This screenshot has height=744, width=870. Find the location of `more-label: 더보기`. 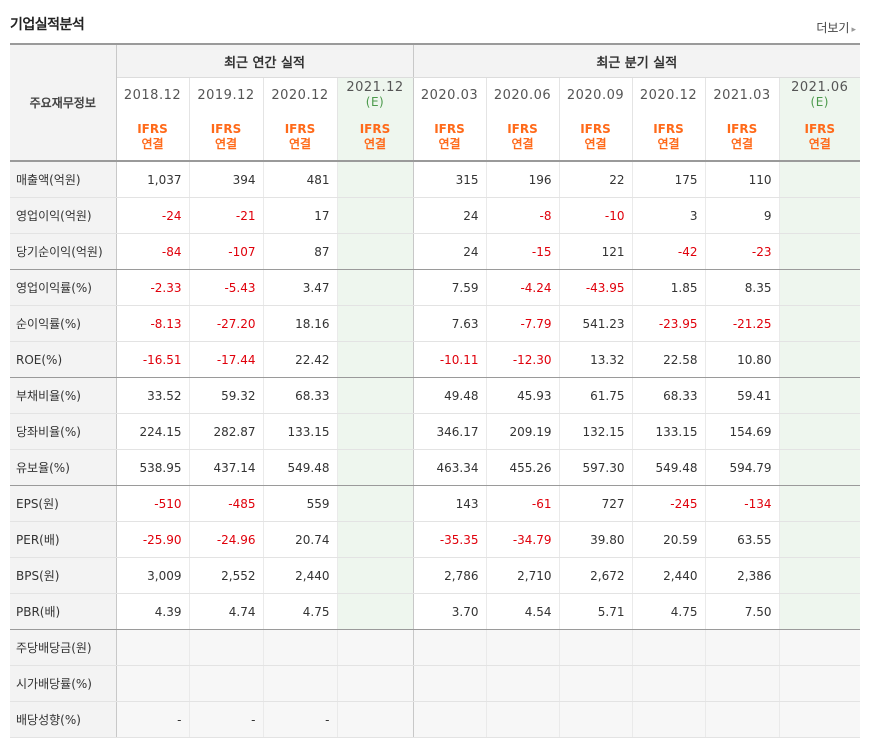

more-label: 더보기 is located at coordinates (833, 28).